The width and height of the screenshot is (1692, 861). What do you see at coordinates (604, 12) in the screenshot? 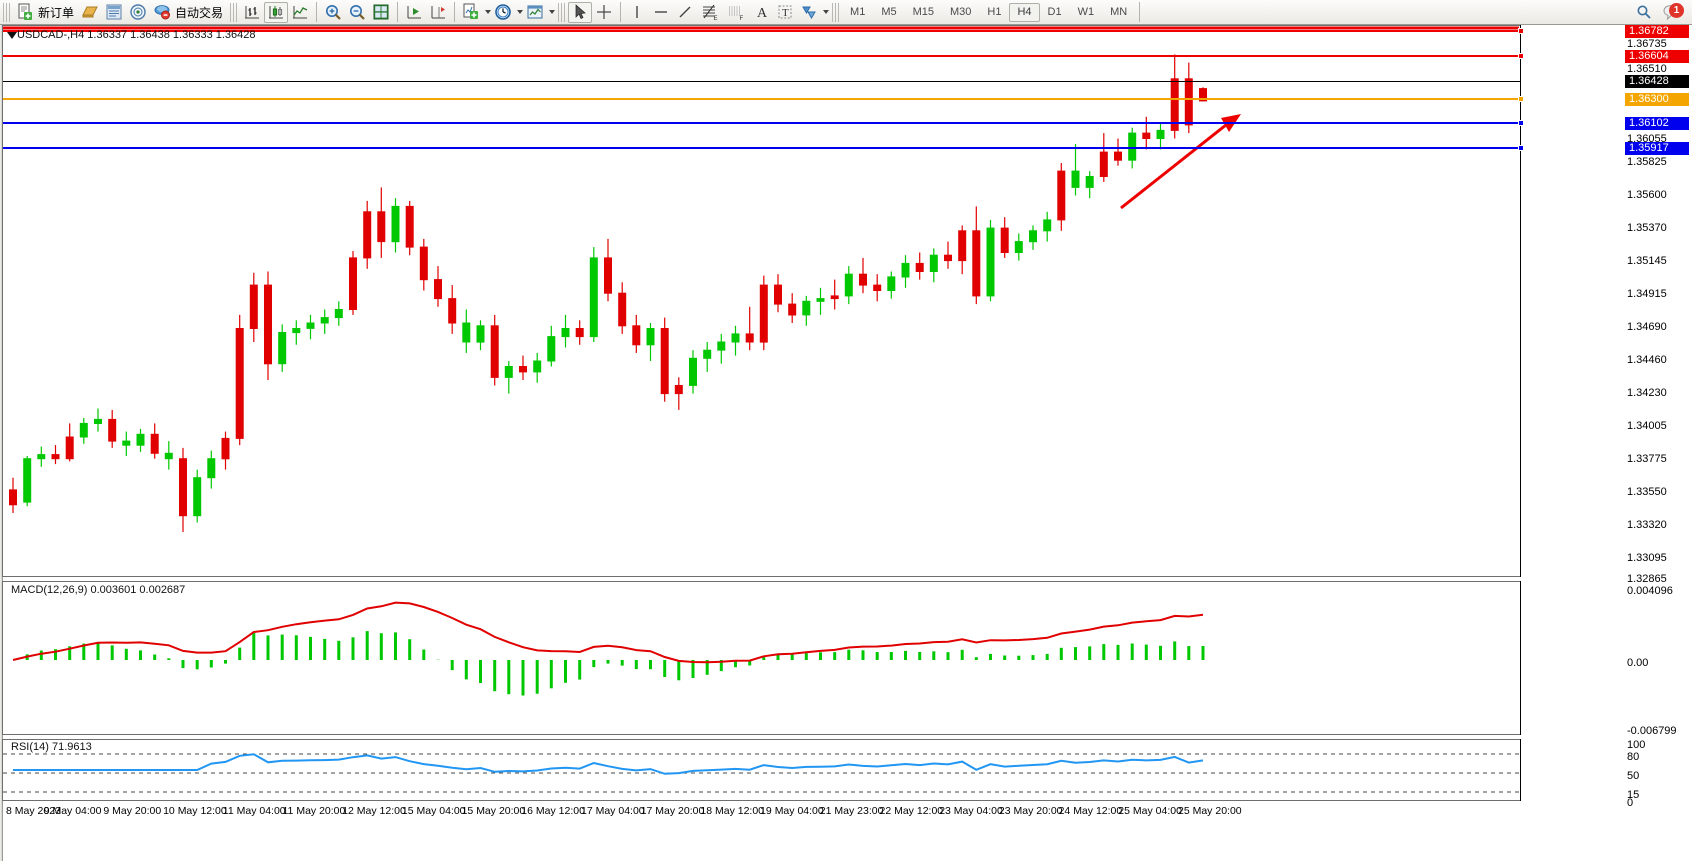
I see `crosshair-icon` at bounding box center [604, 12].